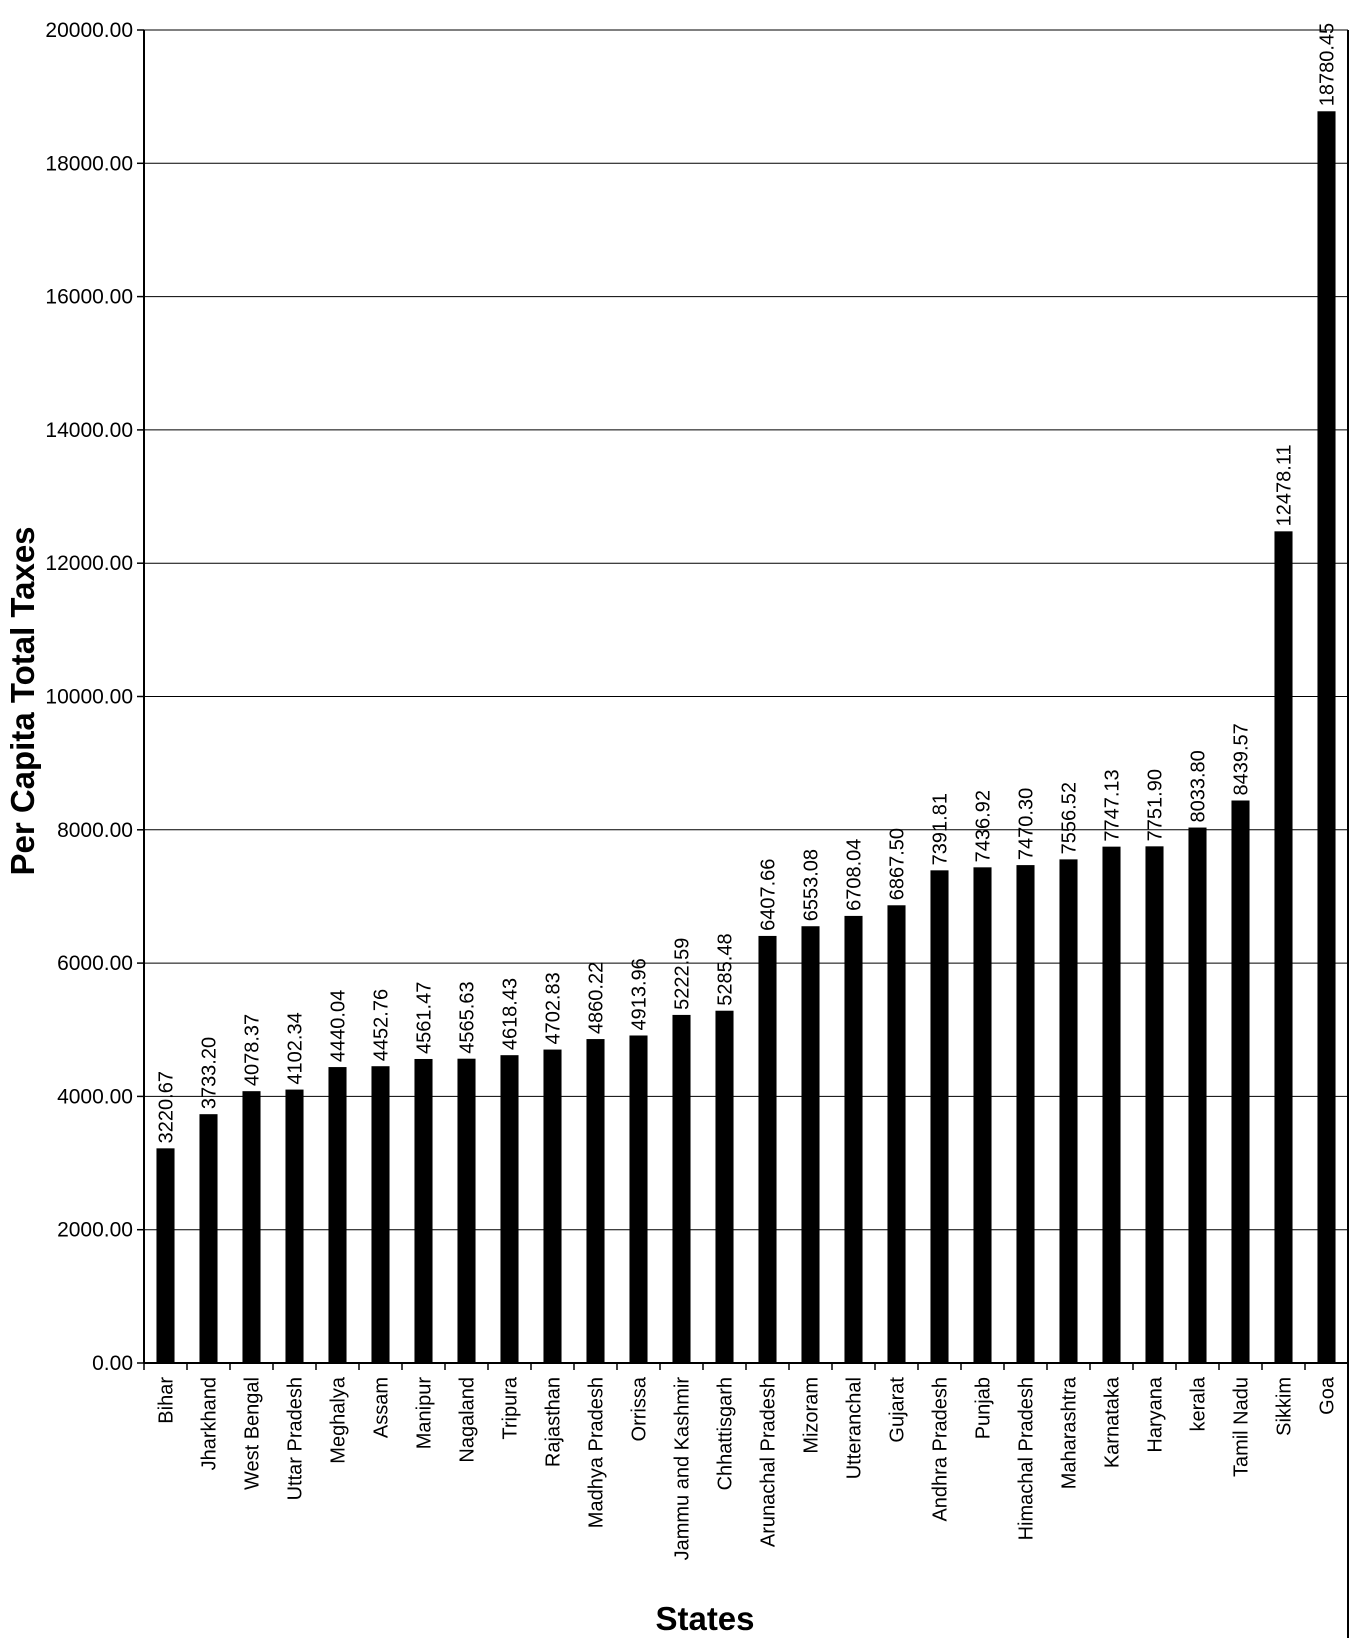  Describe the element at coordinates (1328, 1395) in the screenshot. I see `x-tick-label: Goa` at that location.